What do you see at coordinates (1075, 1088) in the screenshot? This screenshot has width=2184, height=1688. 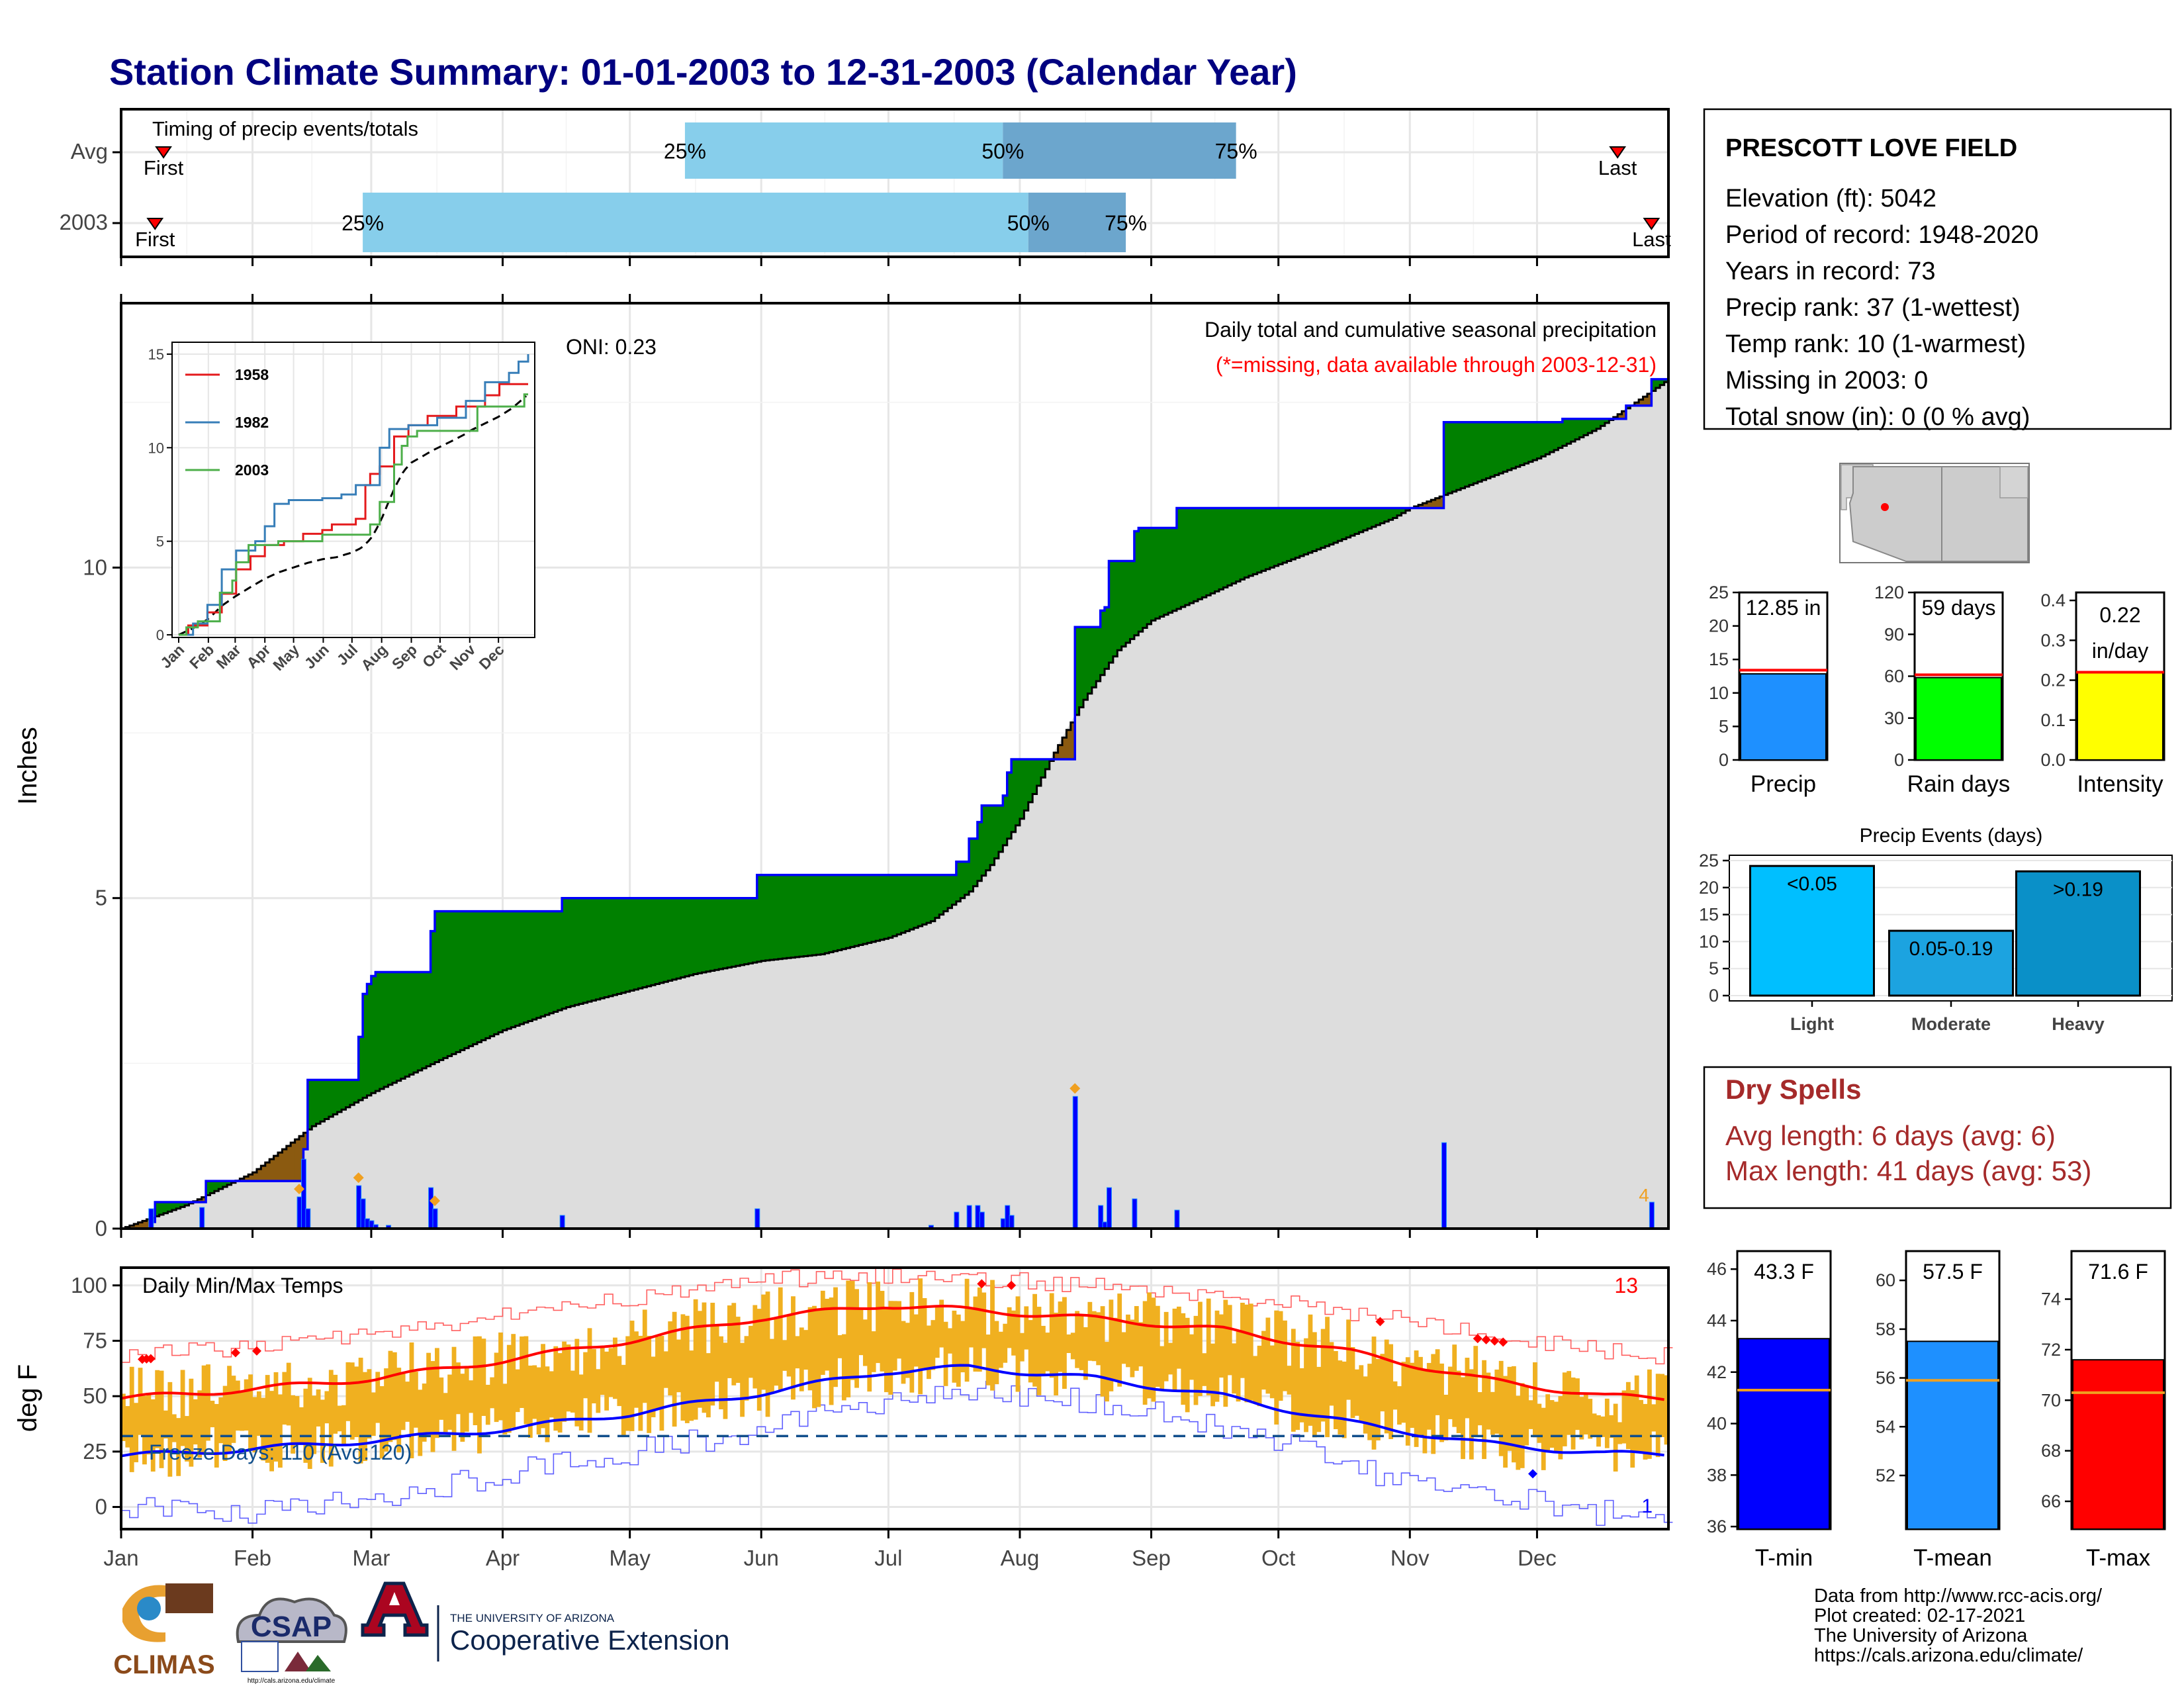 I see `precip-flag-marker` at bounding box center [1075, 1088].